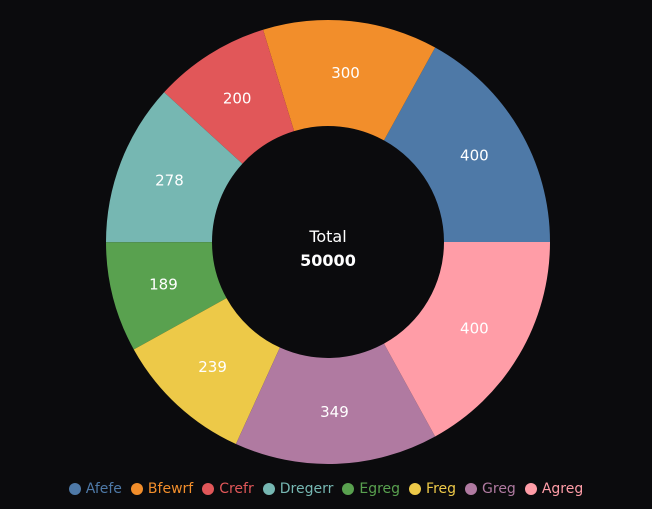 The image size is (652, 509). What do you see at coordinates (212, 367) in the screenshot?
I see `slice-value-label: 239` at bounding box center [212, 367].